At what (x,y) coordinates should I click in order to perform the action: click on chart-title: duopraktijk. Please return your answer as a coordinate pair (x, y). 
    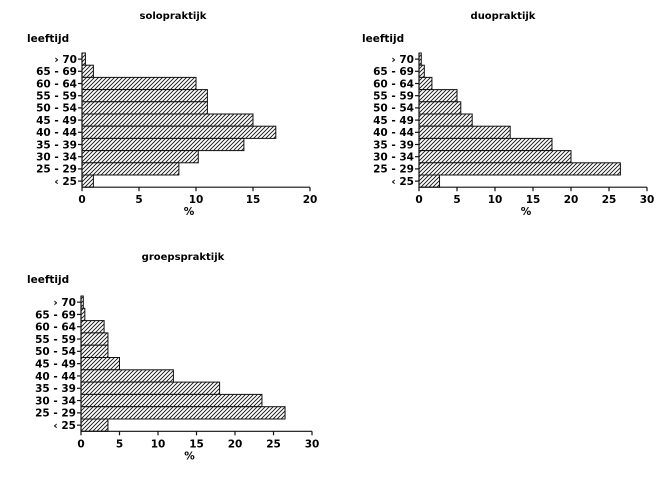
    Looking at the image, I should click on (503, 16).